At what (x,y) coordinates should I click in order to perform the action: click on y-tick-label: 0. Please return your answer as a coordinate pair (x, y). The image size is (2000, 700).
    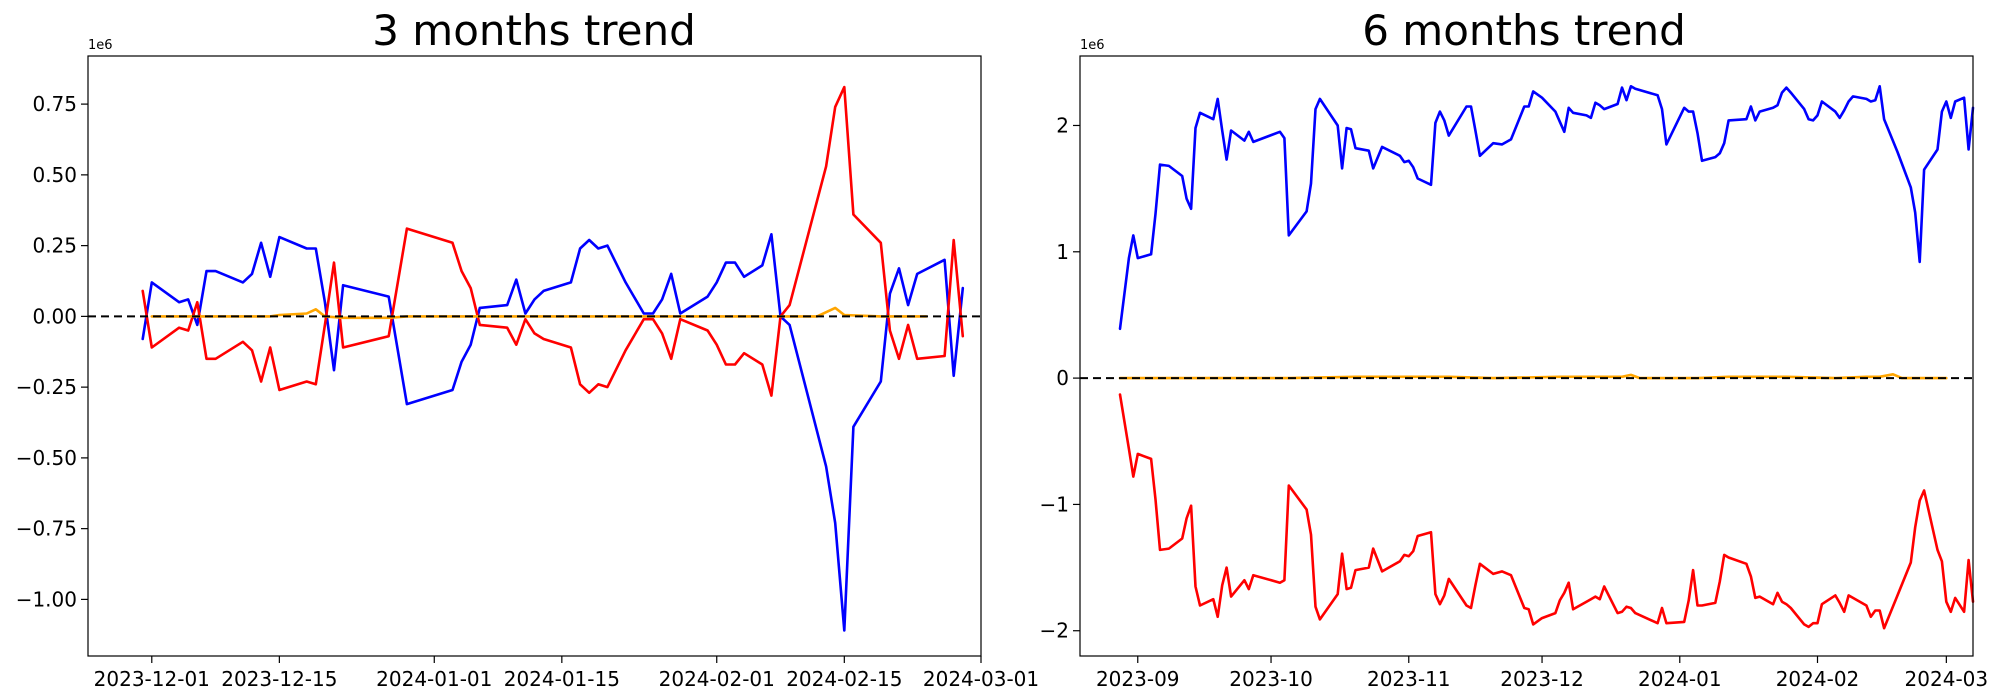
    Looking at the image, I should click on (1062, 378).